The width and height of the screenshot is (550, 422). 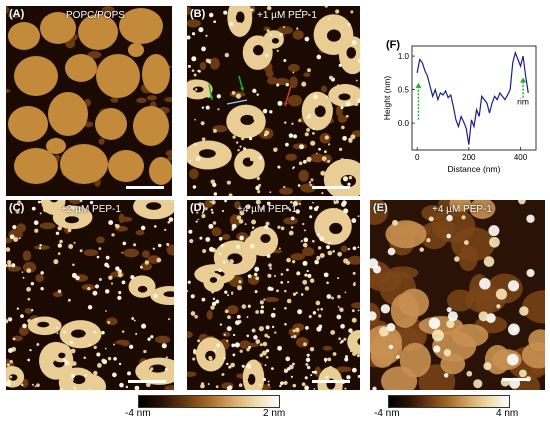 I want to click on red-arrow, so click(x=288, y=96).